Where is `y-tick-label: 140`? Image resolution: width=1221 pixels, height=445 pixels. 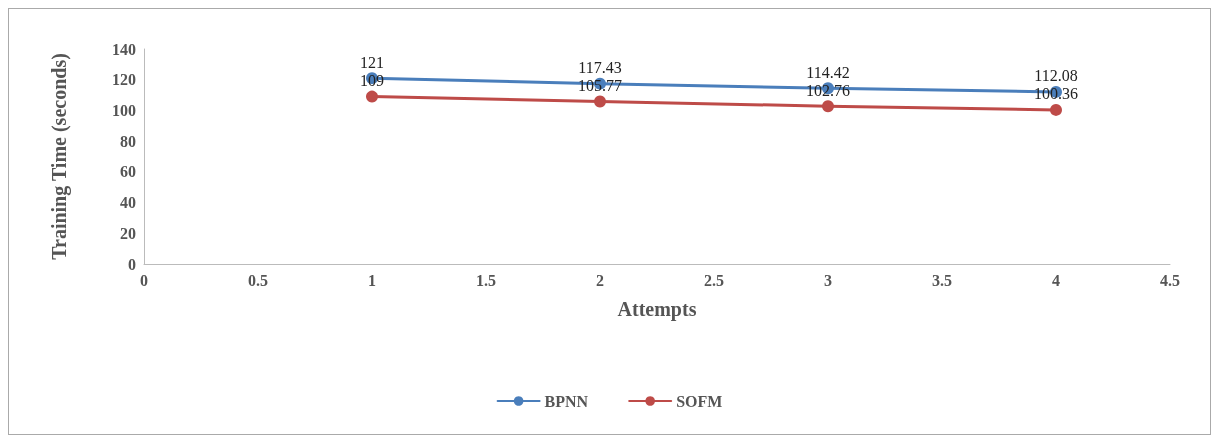 y-tick-label: 140 is located at coordinates (124, 49).